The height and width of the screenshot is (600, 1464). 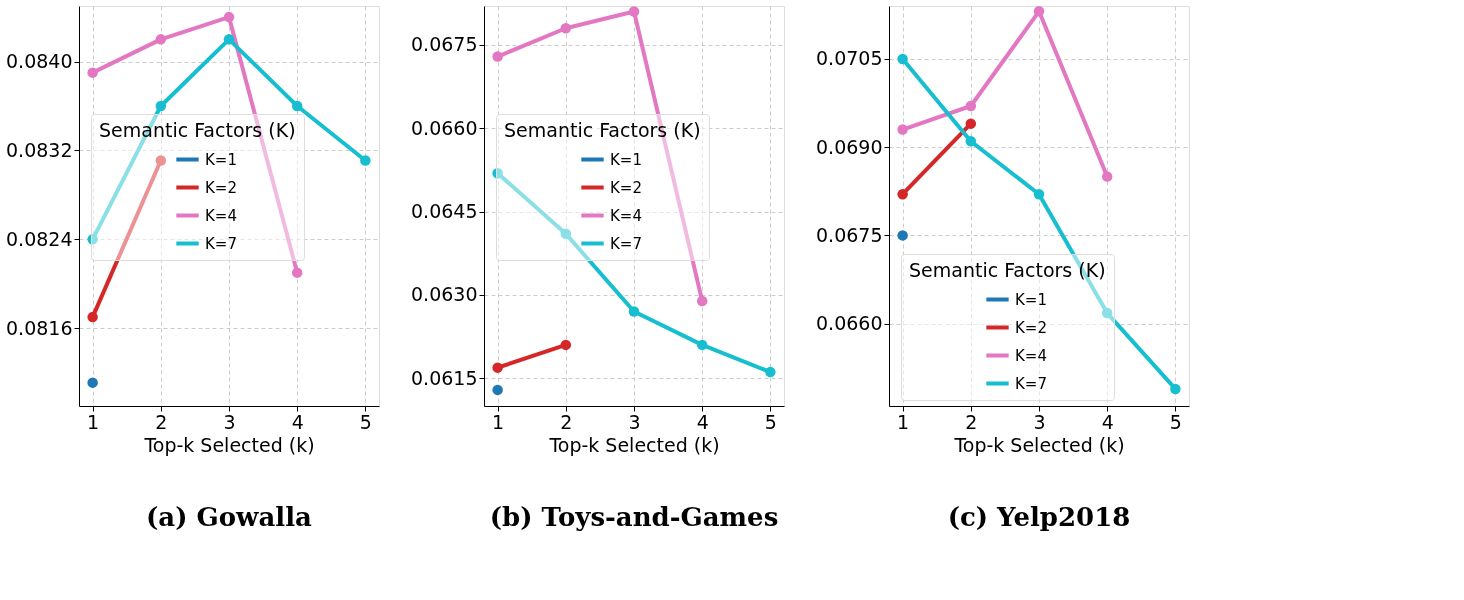 What do you see at coordinates (1039, 517) in the screenshot?
I see `text: (c) Yelp2018` at bounding box center [1039, 517].